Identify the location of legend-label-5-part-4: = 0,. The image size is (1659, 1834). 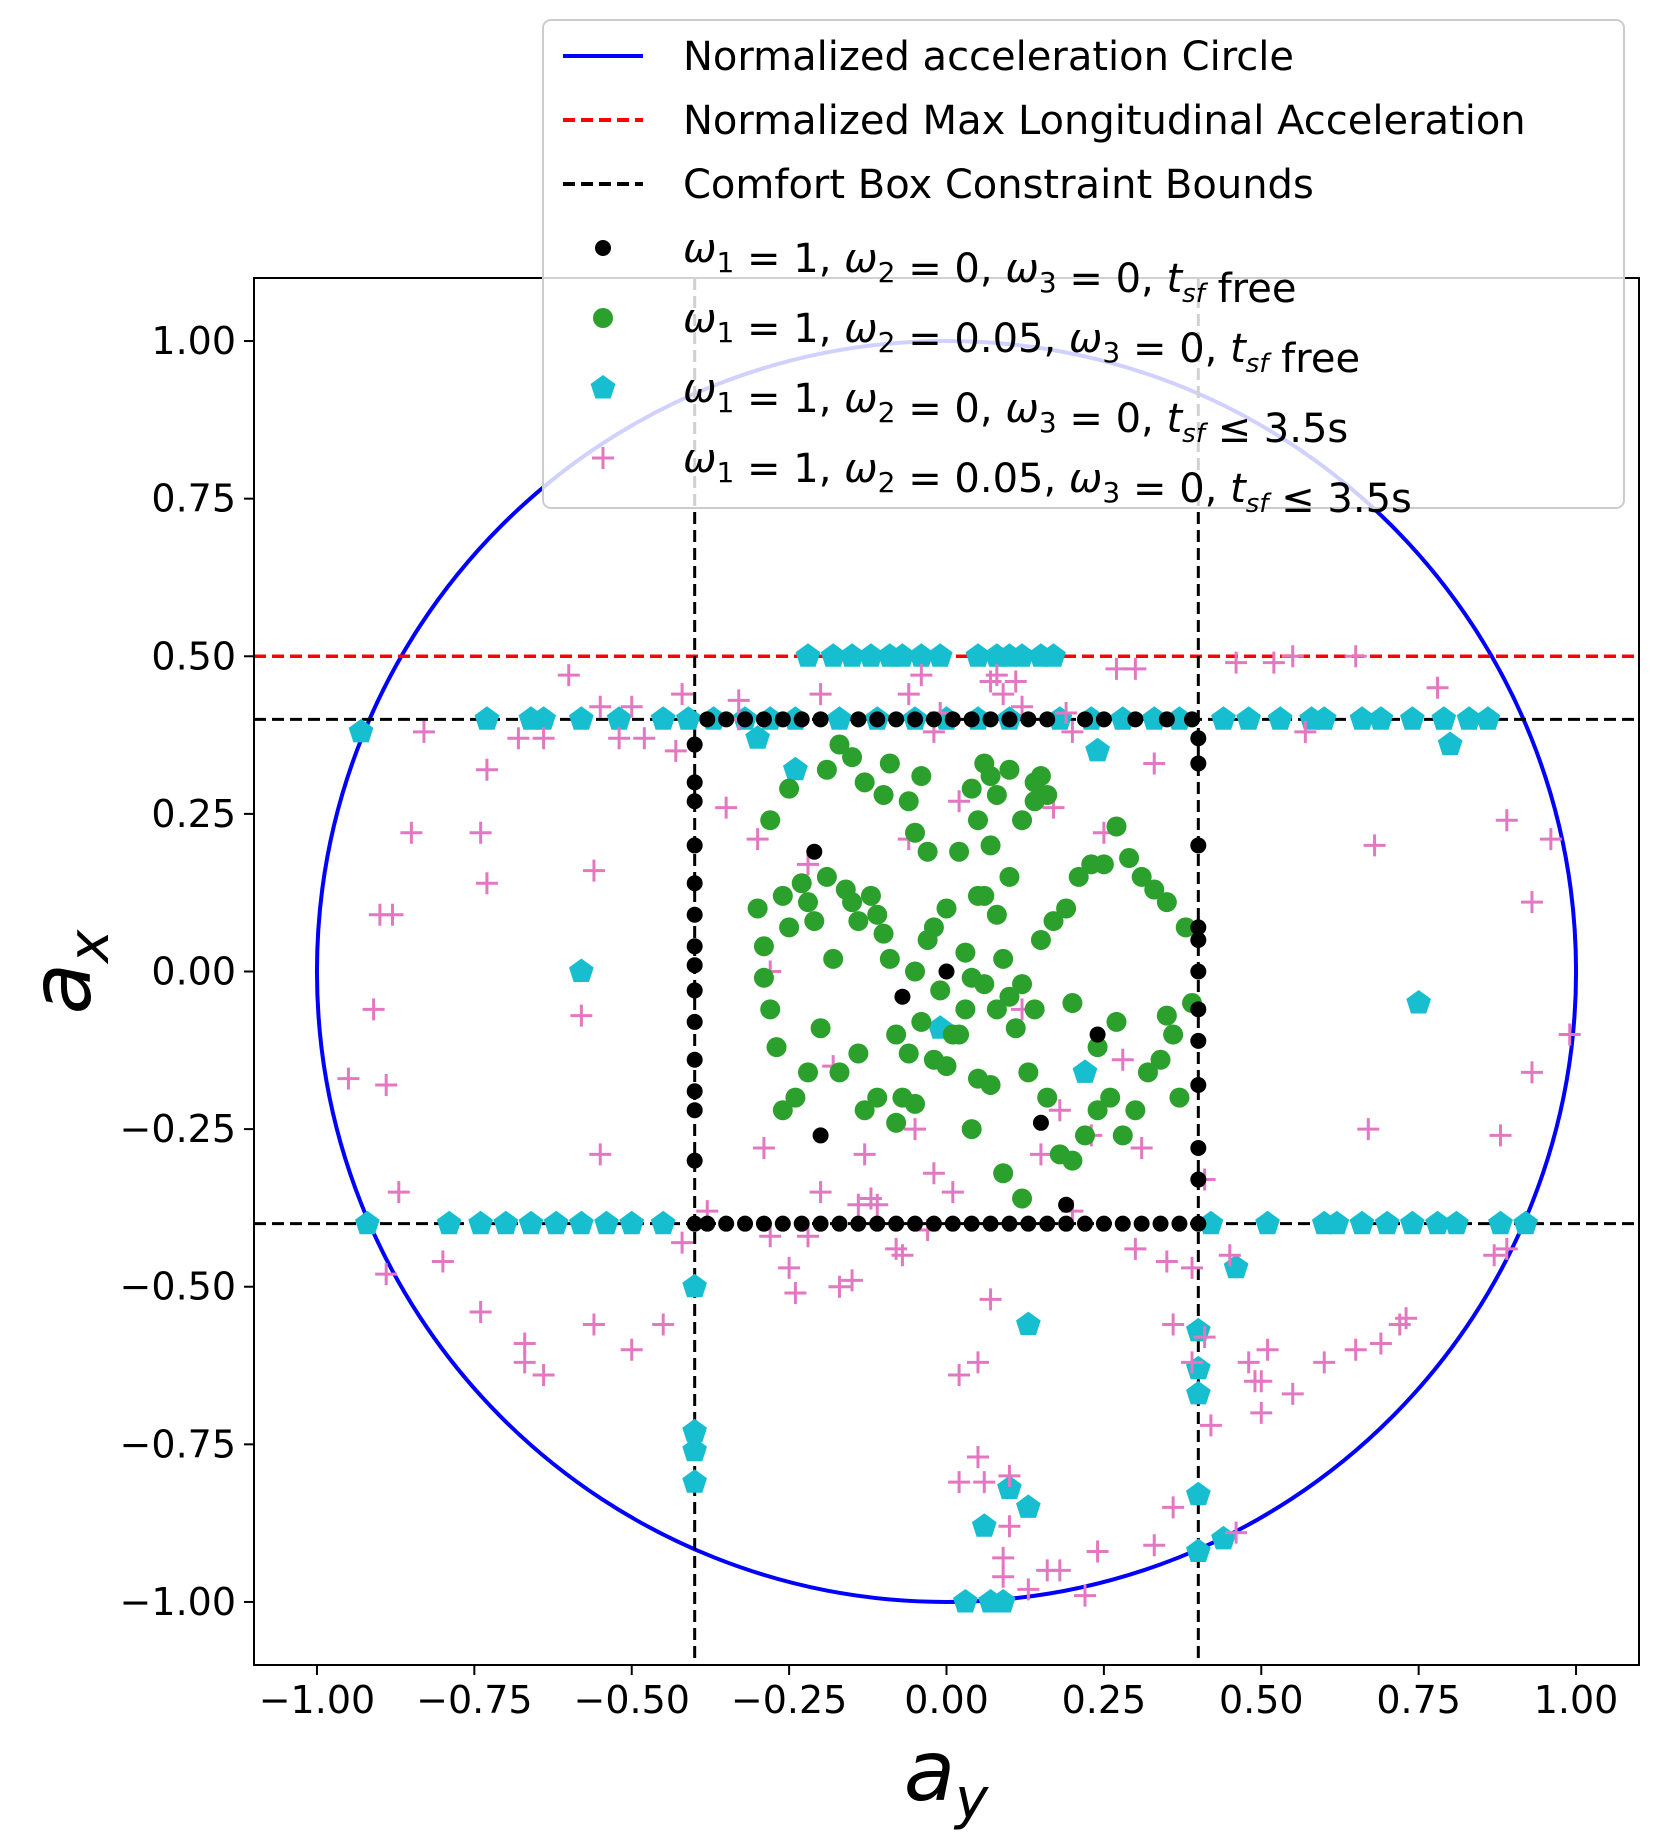
(950, 409).